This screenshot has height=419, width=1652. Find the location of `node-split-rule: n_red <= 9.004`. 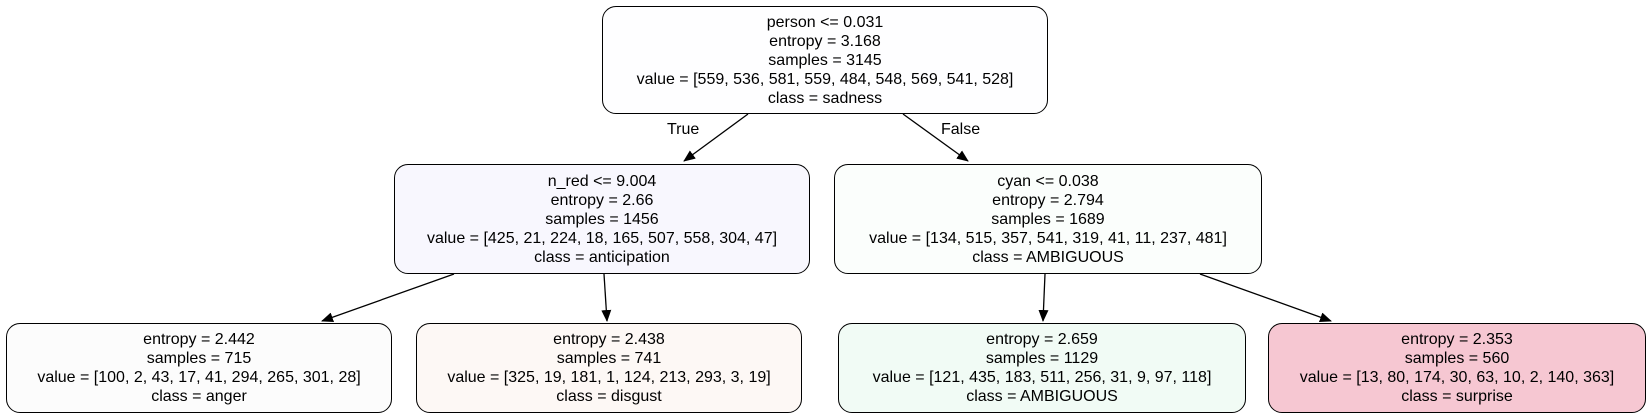

node-split-rule: n_red <= 9.004 is located at coordinates (602, 181).